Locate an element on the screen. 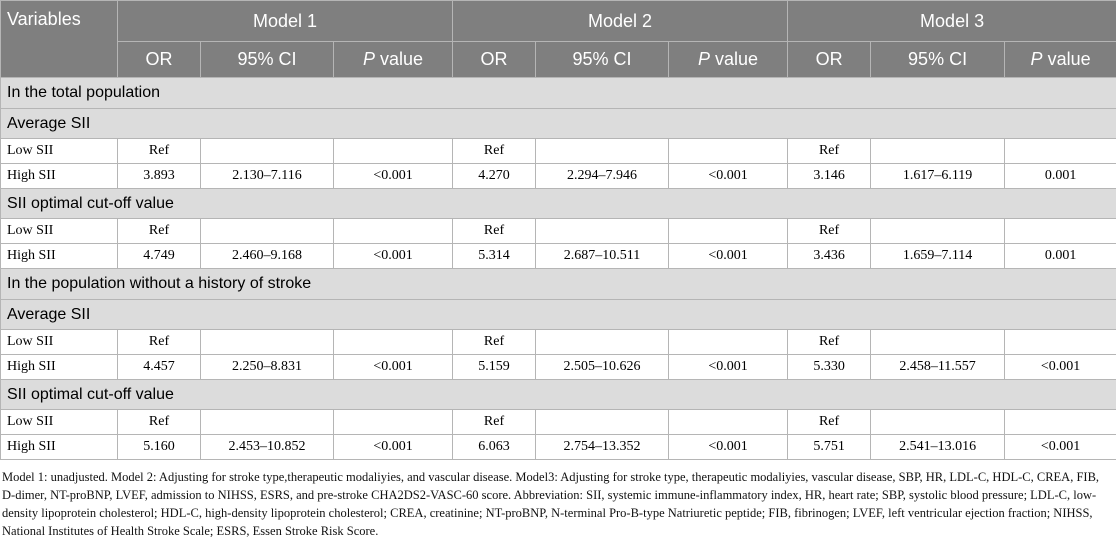 The width and height of the screenshot is (1116, 554). data-cell: 5.330 is located at coordinates (829, 367).